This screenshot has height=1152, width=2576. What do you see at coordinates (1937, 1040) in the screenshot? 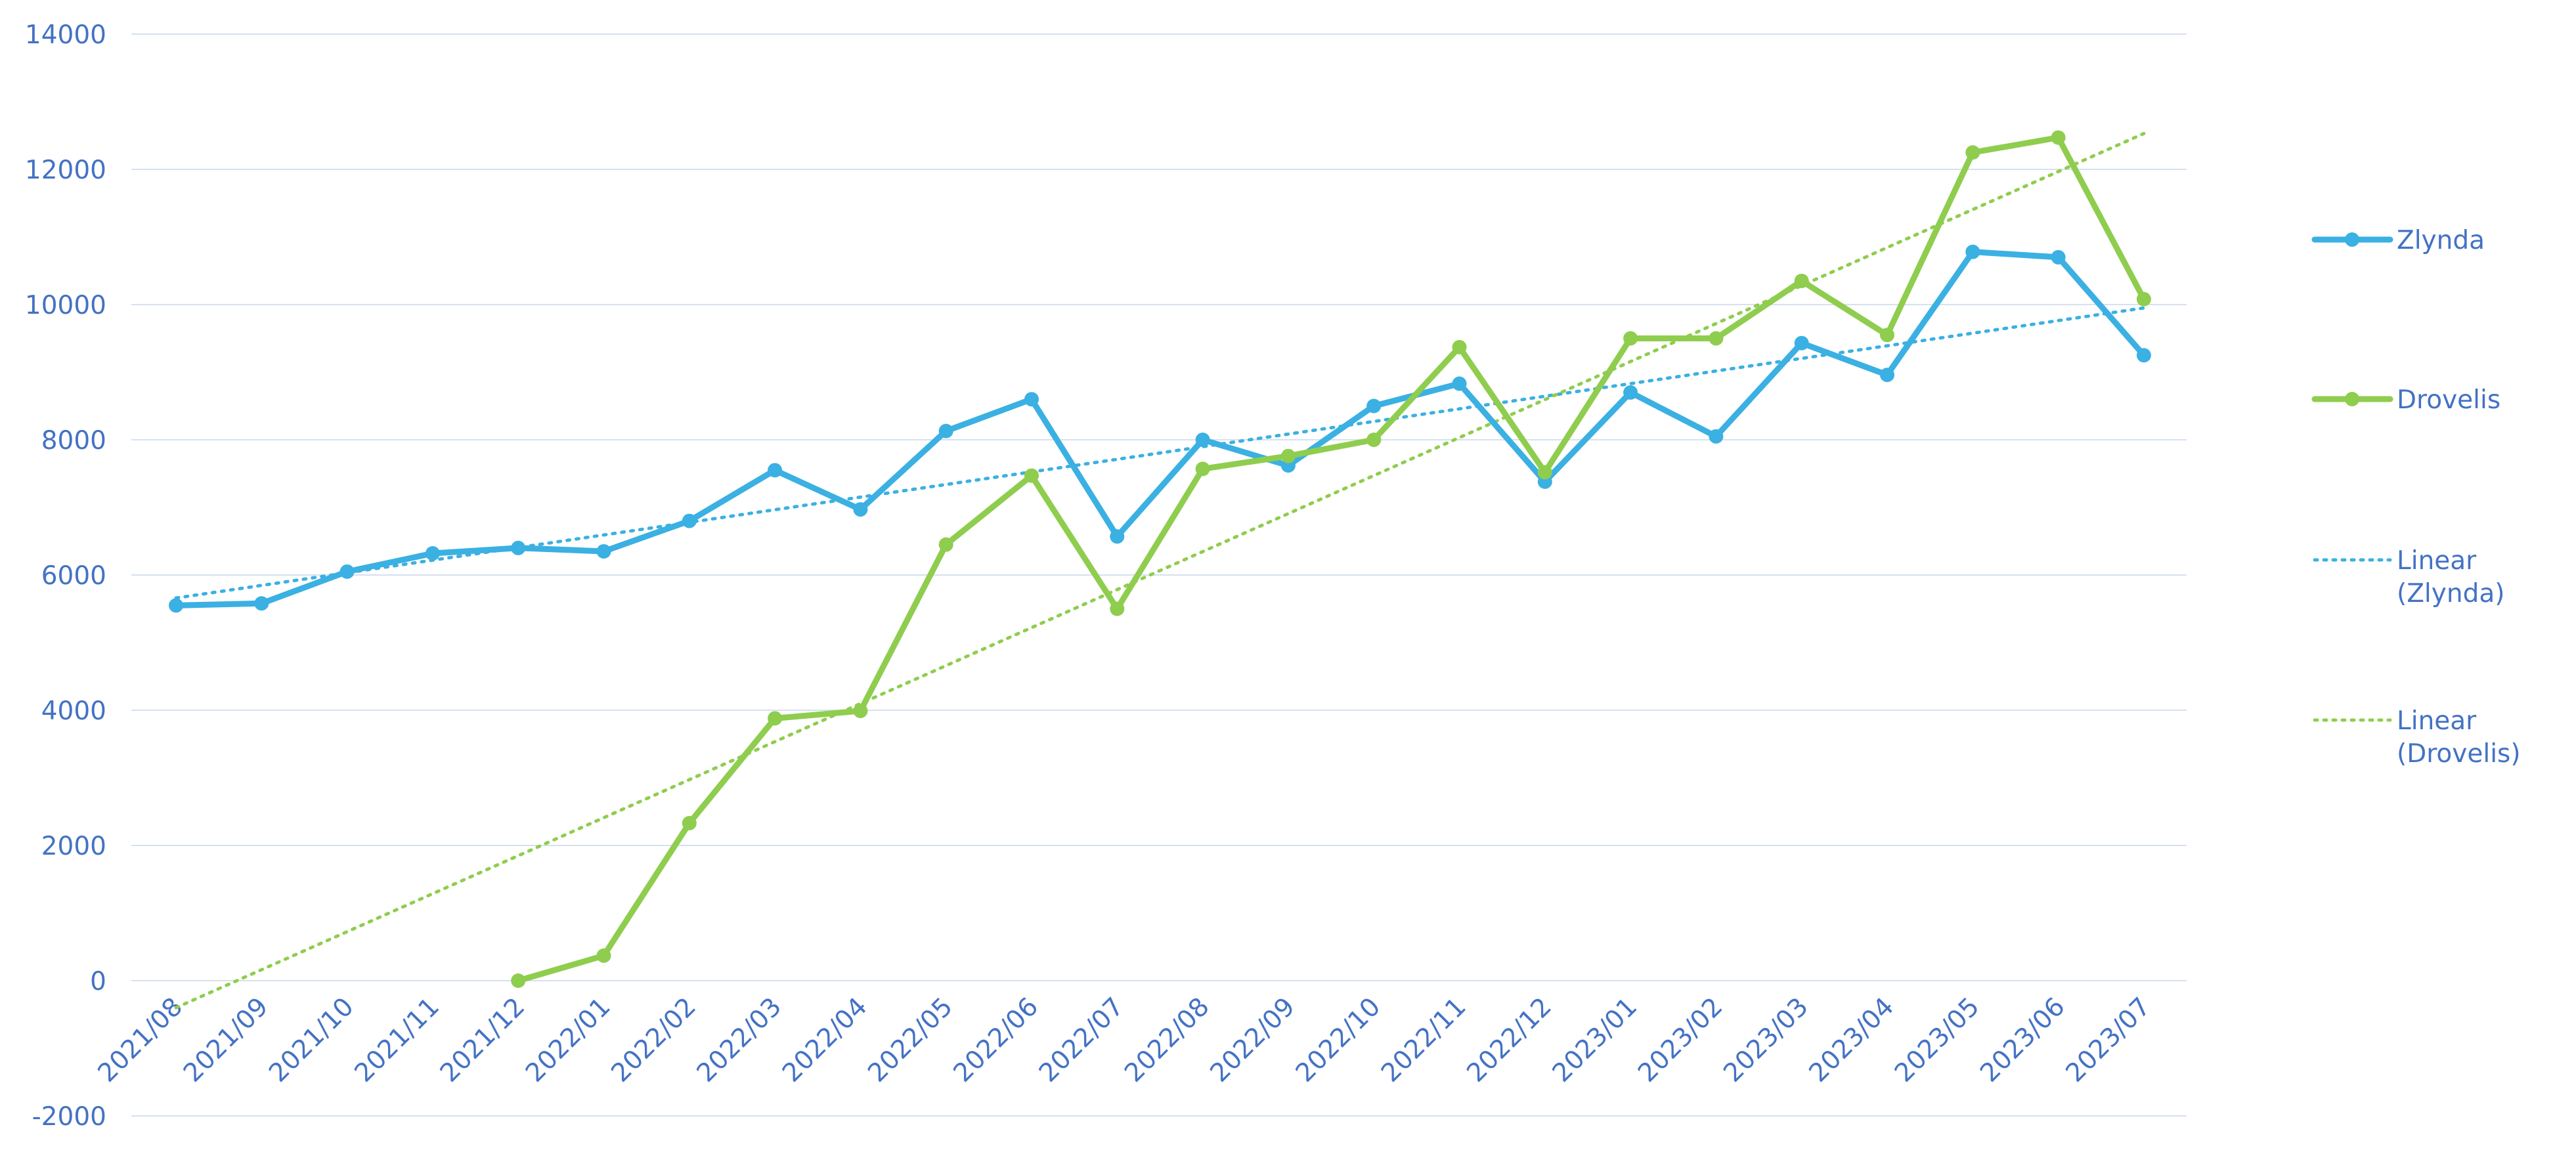
I see `x-tick-label: 2023/05` at bounding box center [1937, 1040].